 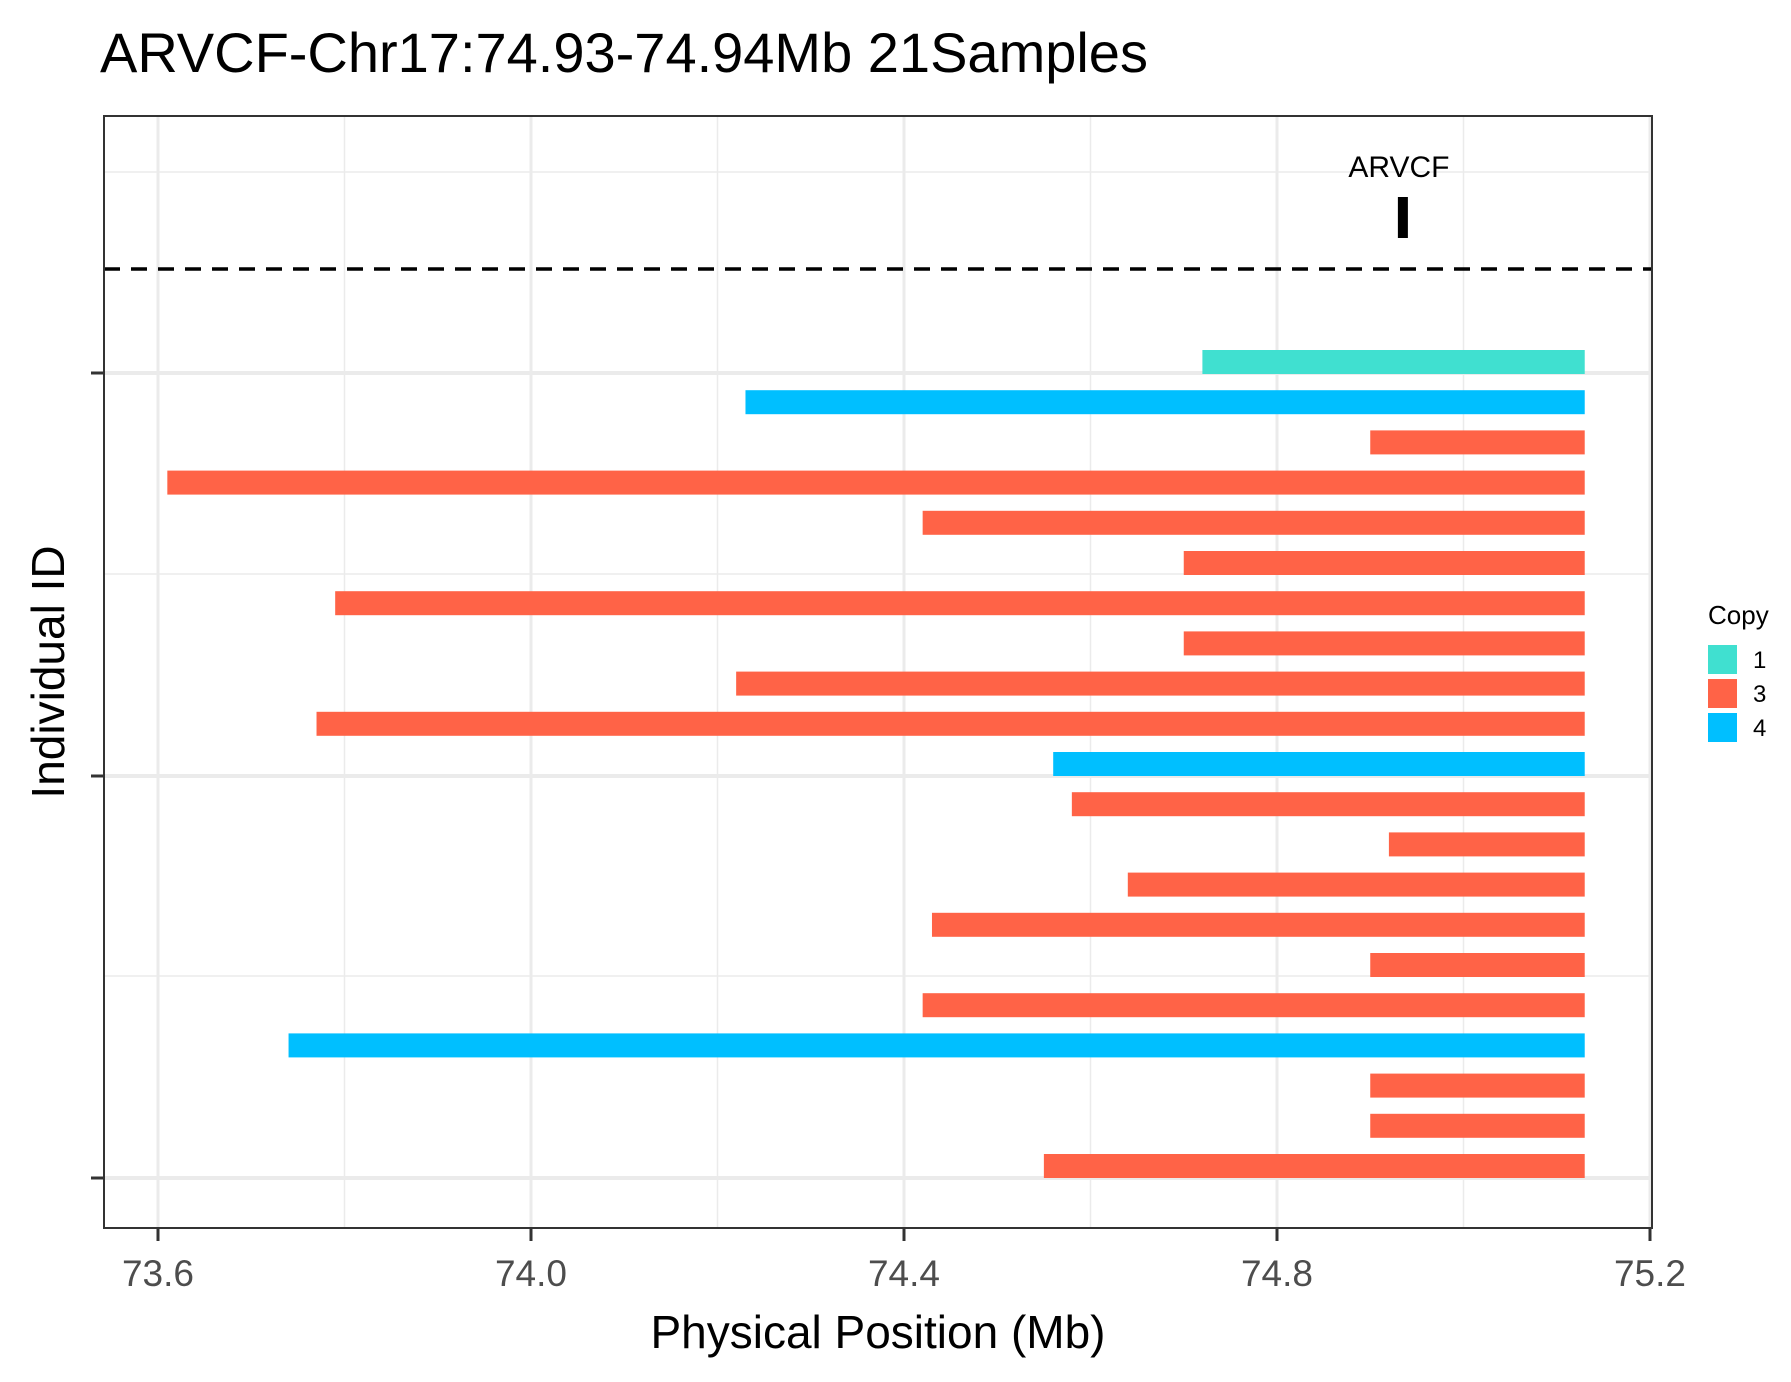 I want to click on legend-label: 3, so click(x=1759, y=694).